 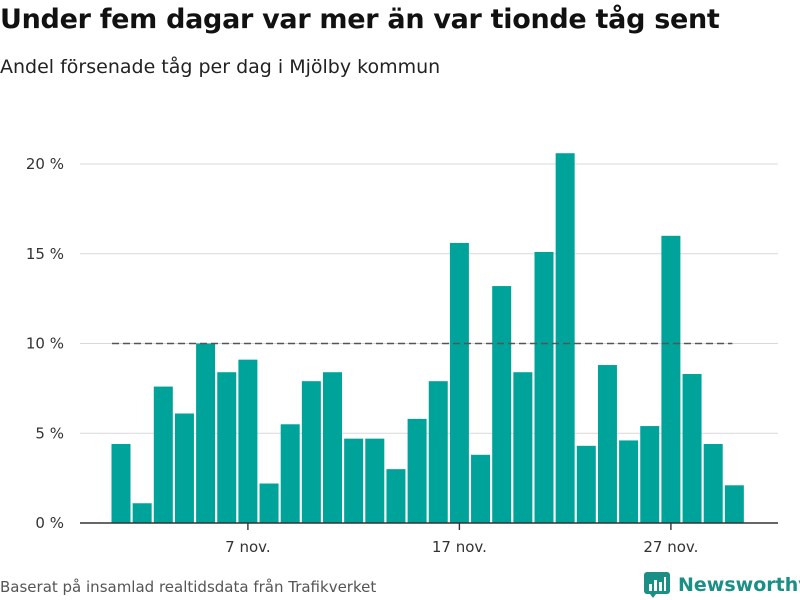 I want to click on y-tick-label: 15 %, so click(x=45, y=254).